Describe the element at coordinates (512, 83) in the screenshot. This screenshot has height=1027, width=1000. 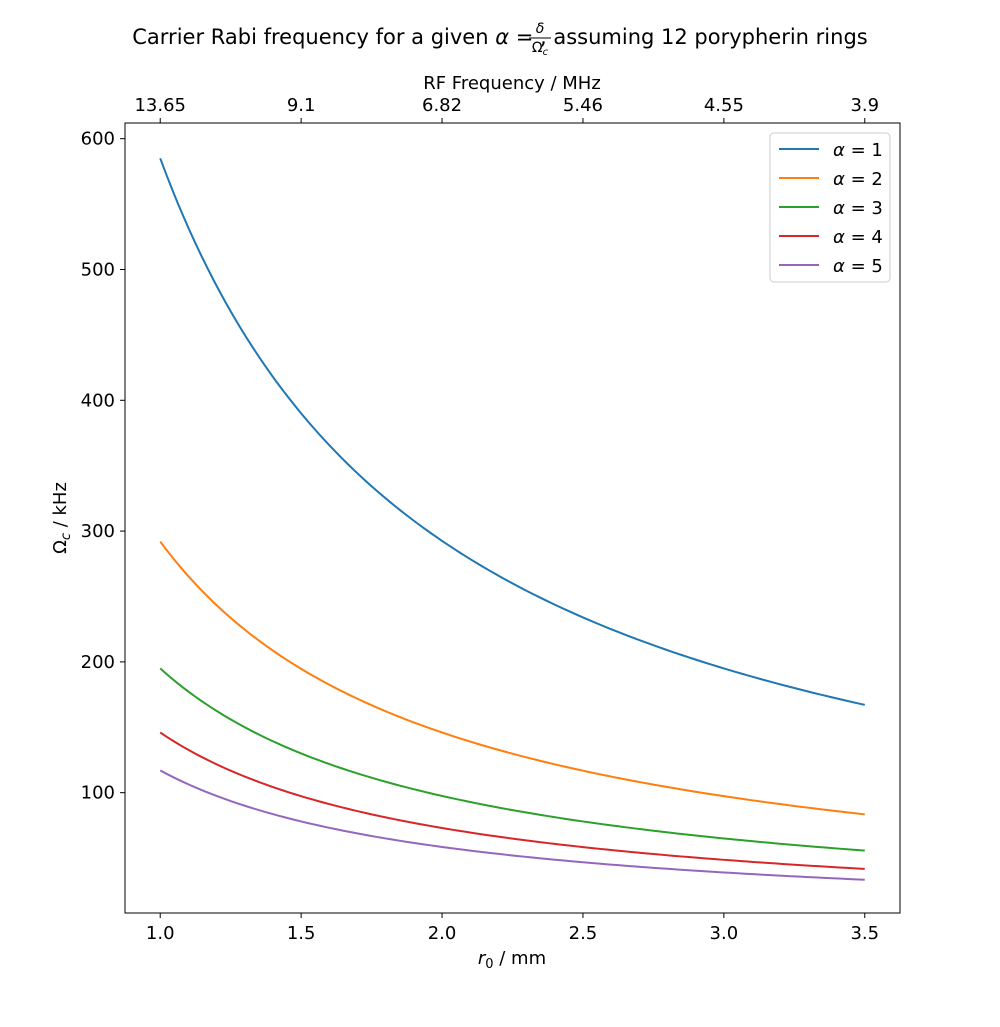
I see `top-x-axis-label: RF Frequency / MHz` at that location.